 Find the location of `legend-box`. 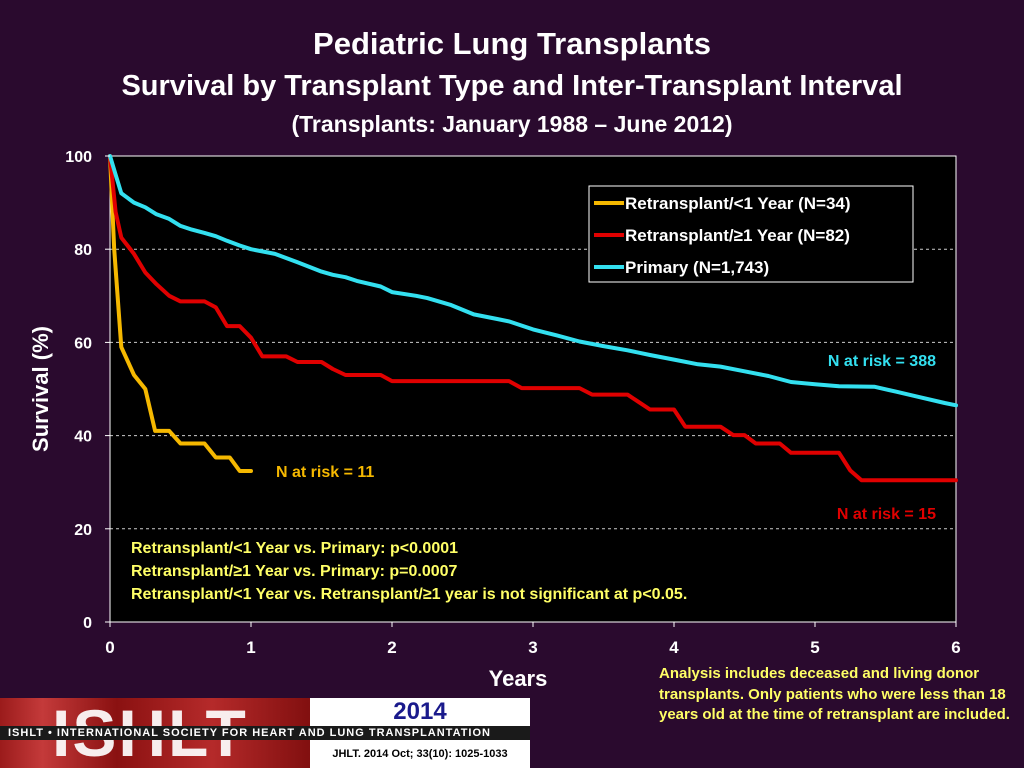

legend-box is located at coordinates (751, 234).